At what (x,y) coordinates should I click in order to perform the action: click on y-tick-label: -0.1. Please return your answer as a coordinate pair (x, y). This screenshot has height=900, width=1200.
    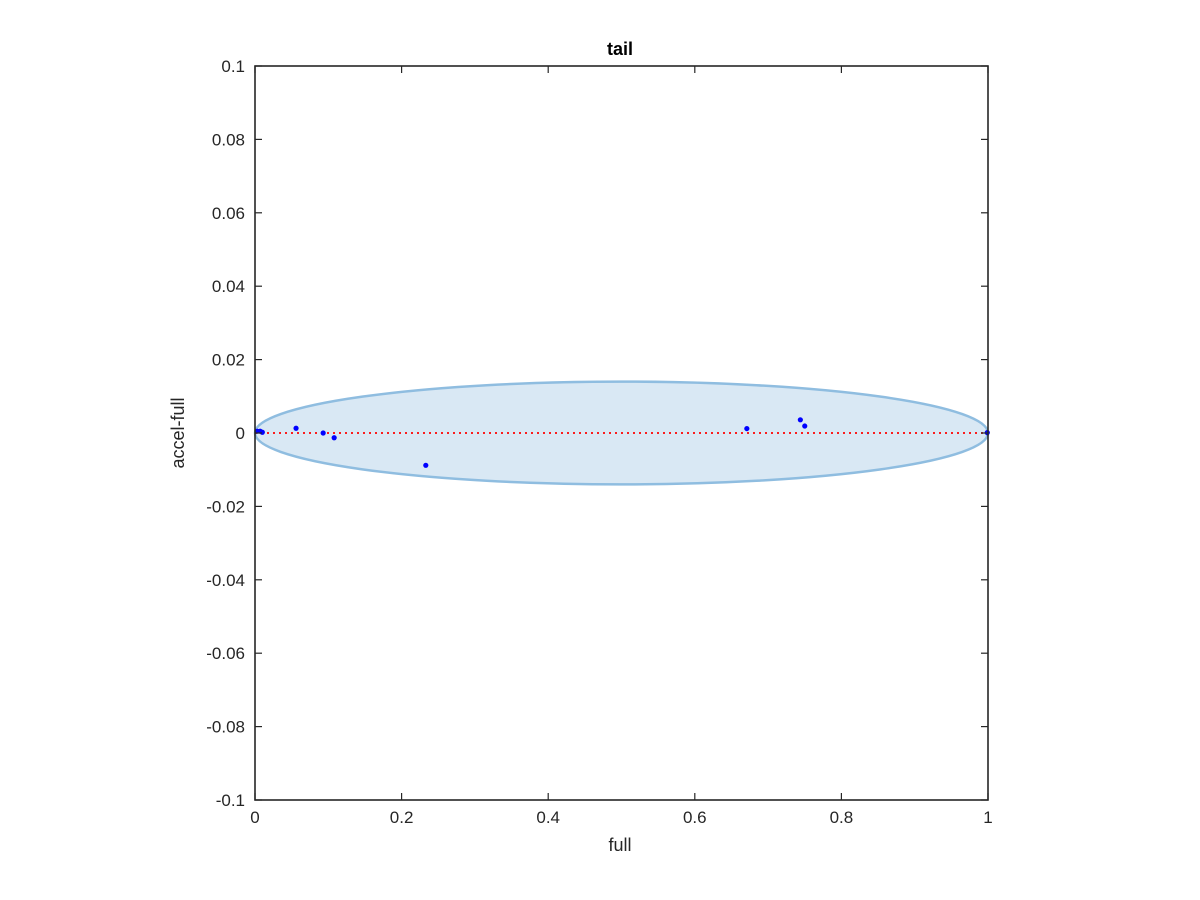
    Looking at the image, I should click on (230, 800).